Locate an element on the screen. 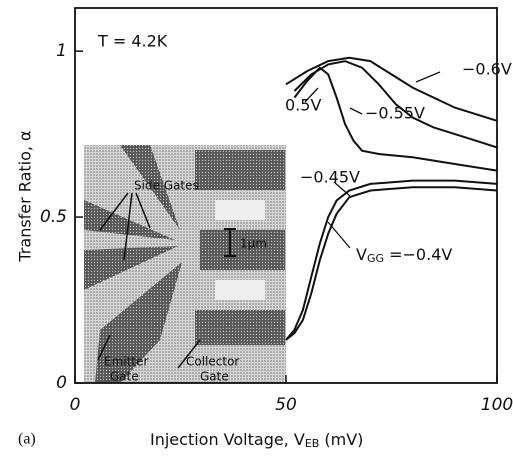  panel-label: (a) is located at coordinates (27, 439).